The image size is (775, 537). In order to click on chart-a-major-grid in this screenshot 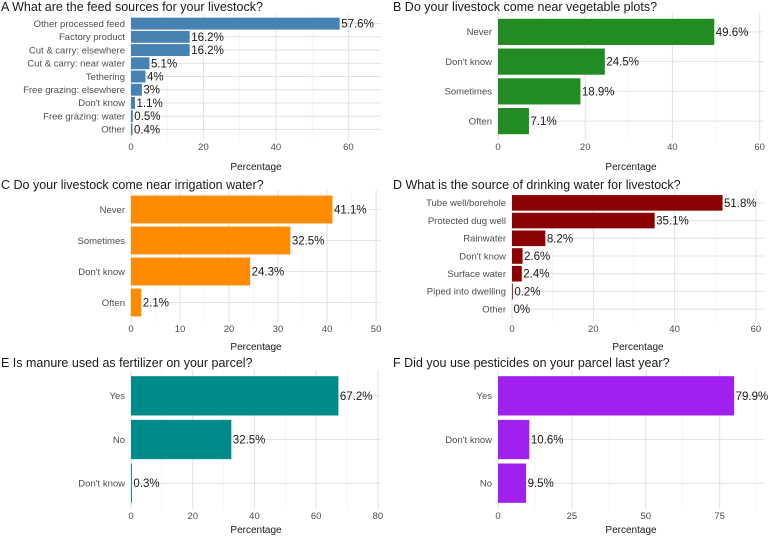, I will do `click(255, 76)`.